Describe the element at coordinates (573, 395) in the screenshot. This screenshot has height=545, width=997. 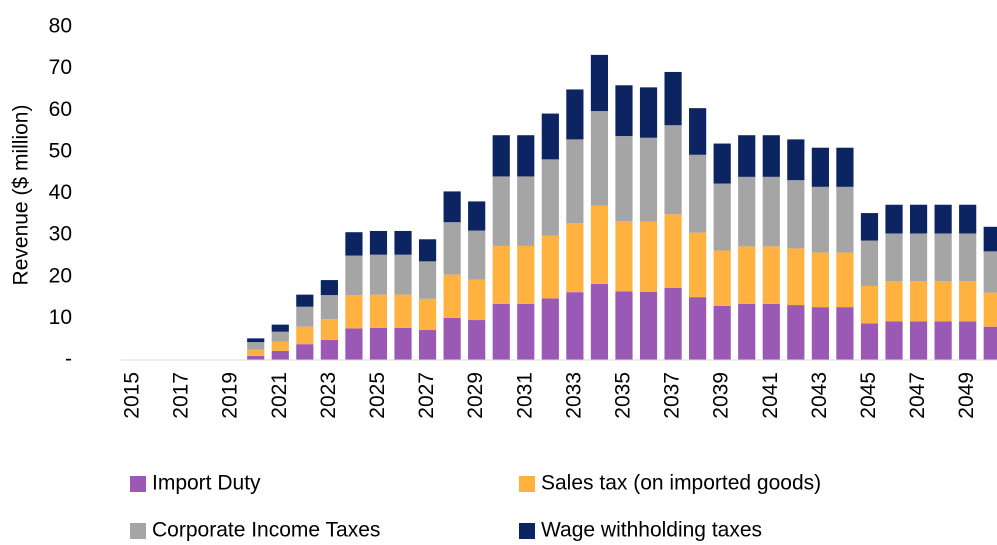
I see `x-tick-label: 2033` at that location.